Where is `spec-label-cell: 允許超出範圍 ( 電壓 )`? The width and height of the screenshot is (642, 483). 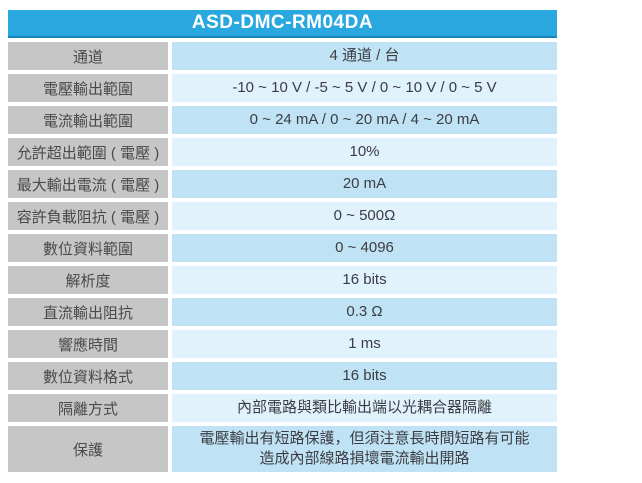 spec-label-cell: 允許超出範圍 ( 電壓 ) is located at coordinates (88, 152).